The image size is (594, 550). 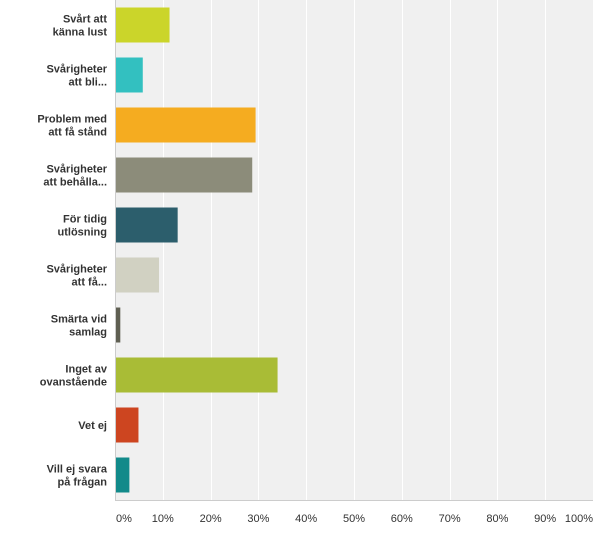 I want to click on category-label-1-line-0: Svårigheter, so click(x=76, y=70).